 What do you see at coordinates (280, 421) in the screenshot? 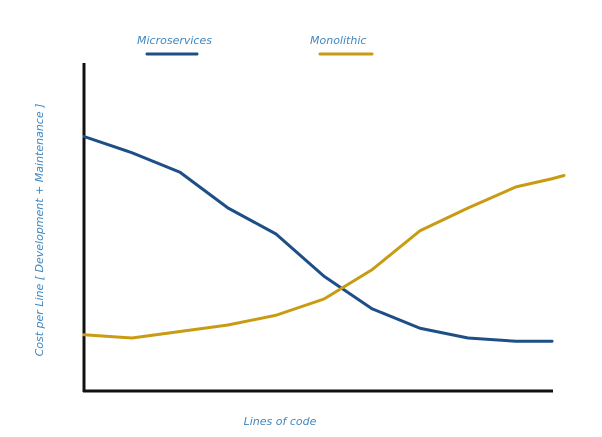
I see `x-axis-label: Lines of code` at bounding box center [280, 421].